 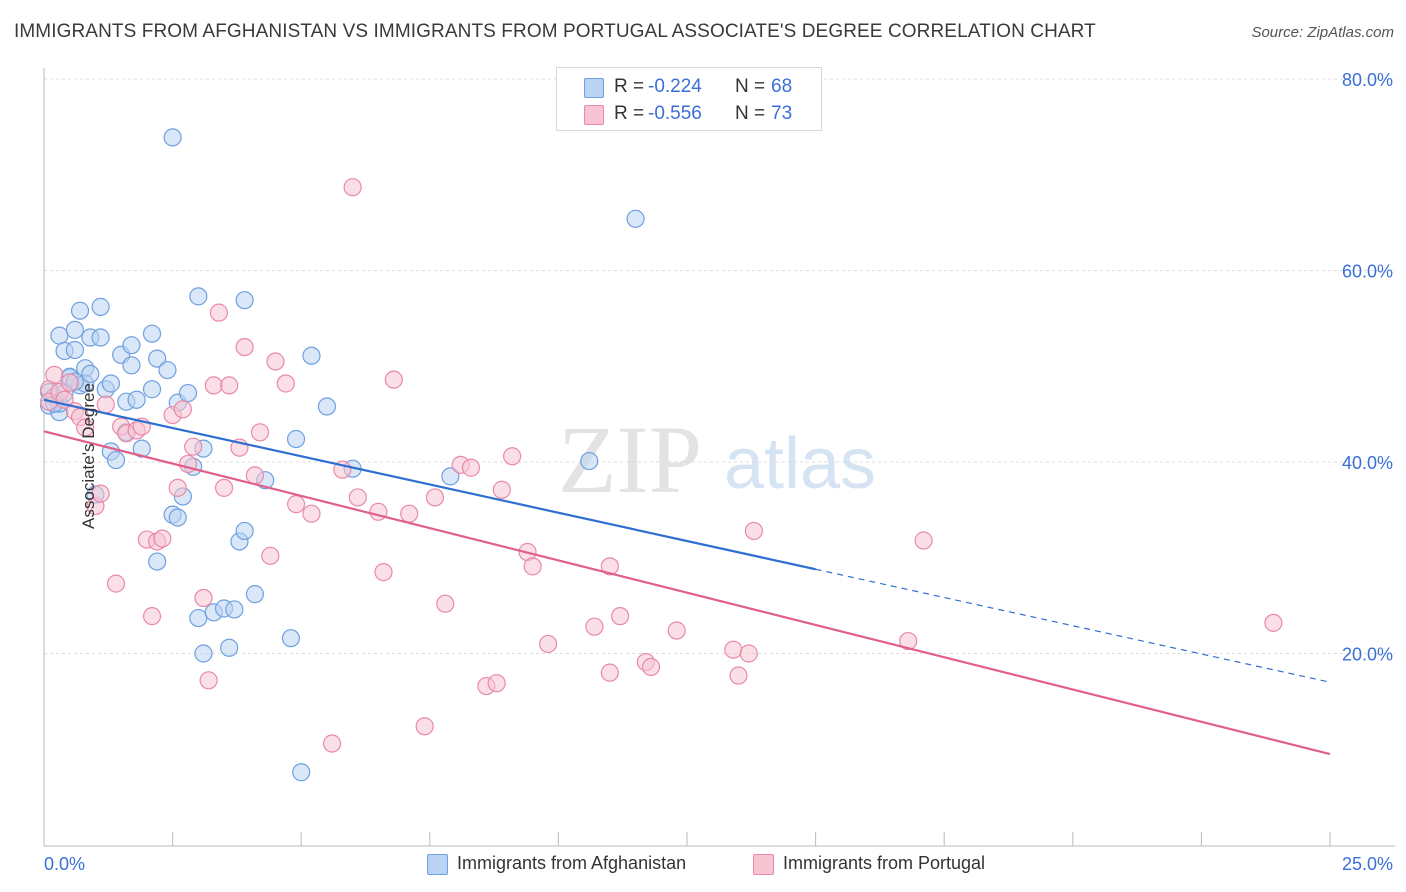 I want to click on y-tick-label: 60.0%, so click(x=1367, y=272).